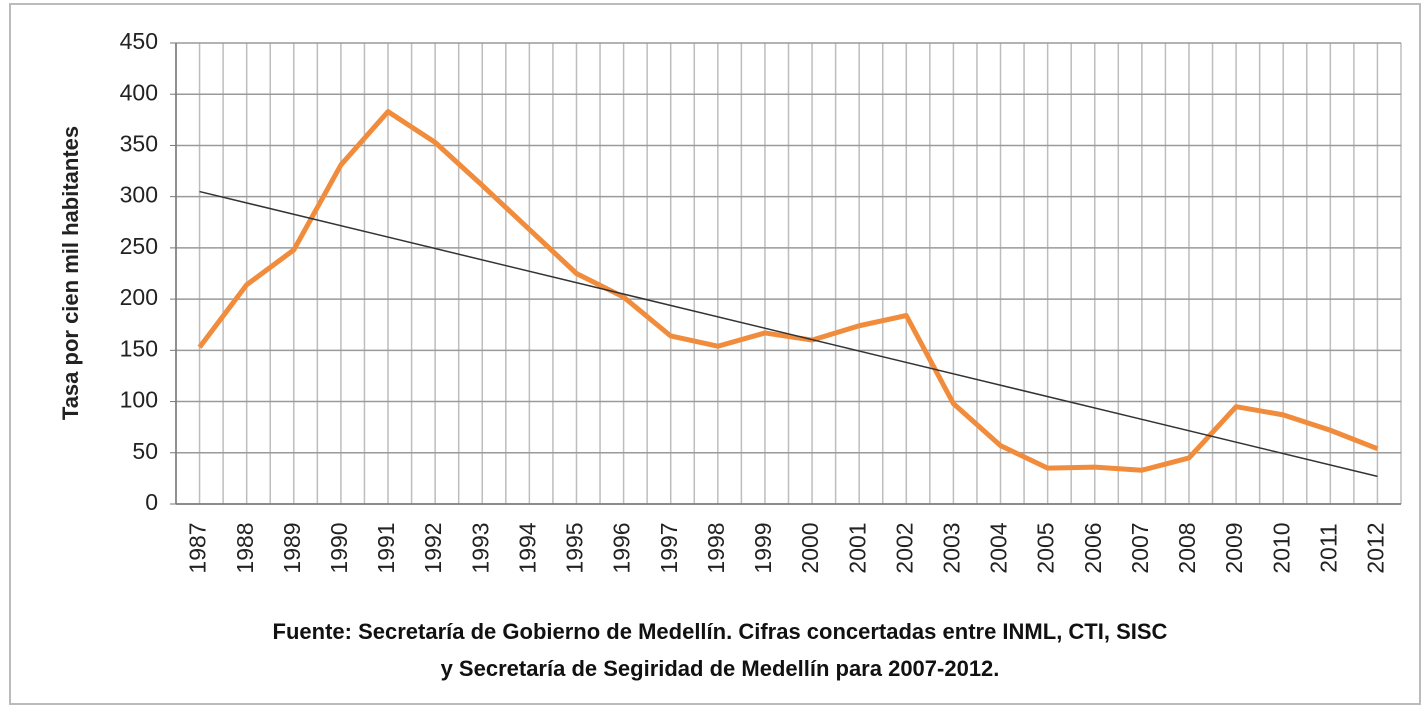 This screenshot has height=713, width=1428. I want to click on y-tick-label: 0, so click(151, 502).